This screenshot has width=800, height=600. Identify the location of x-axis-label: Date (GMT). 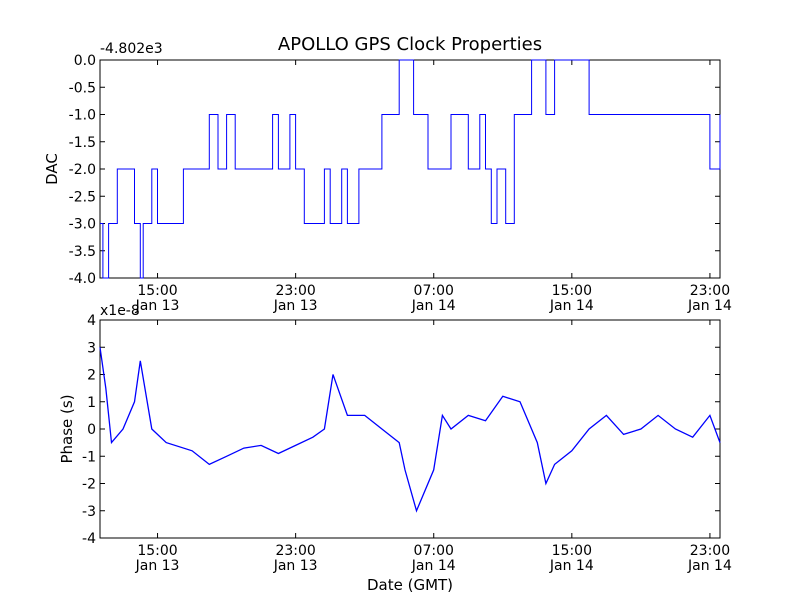
(410, 585).